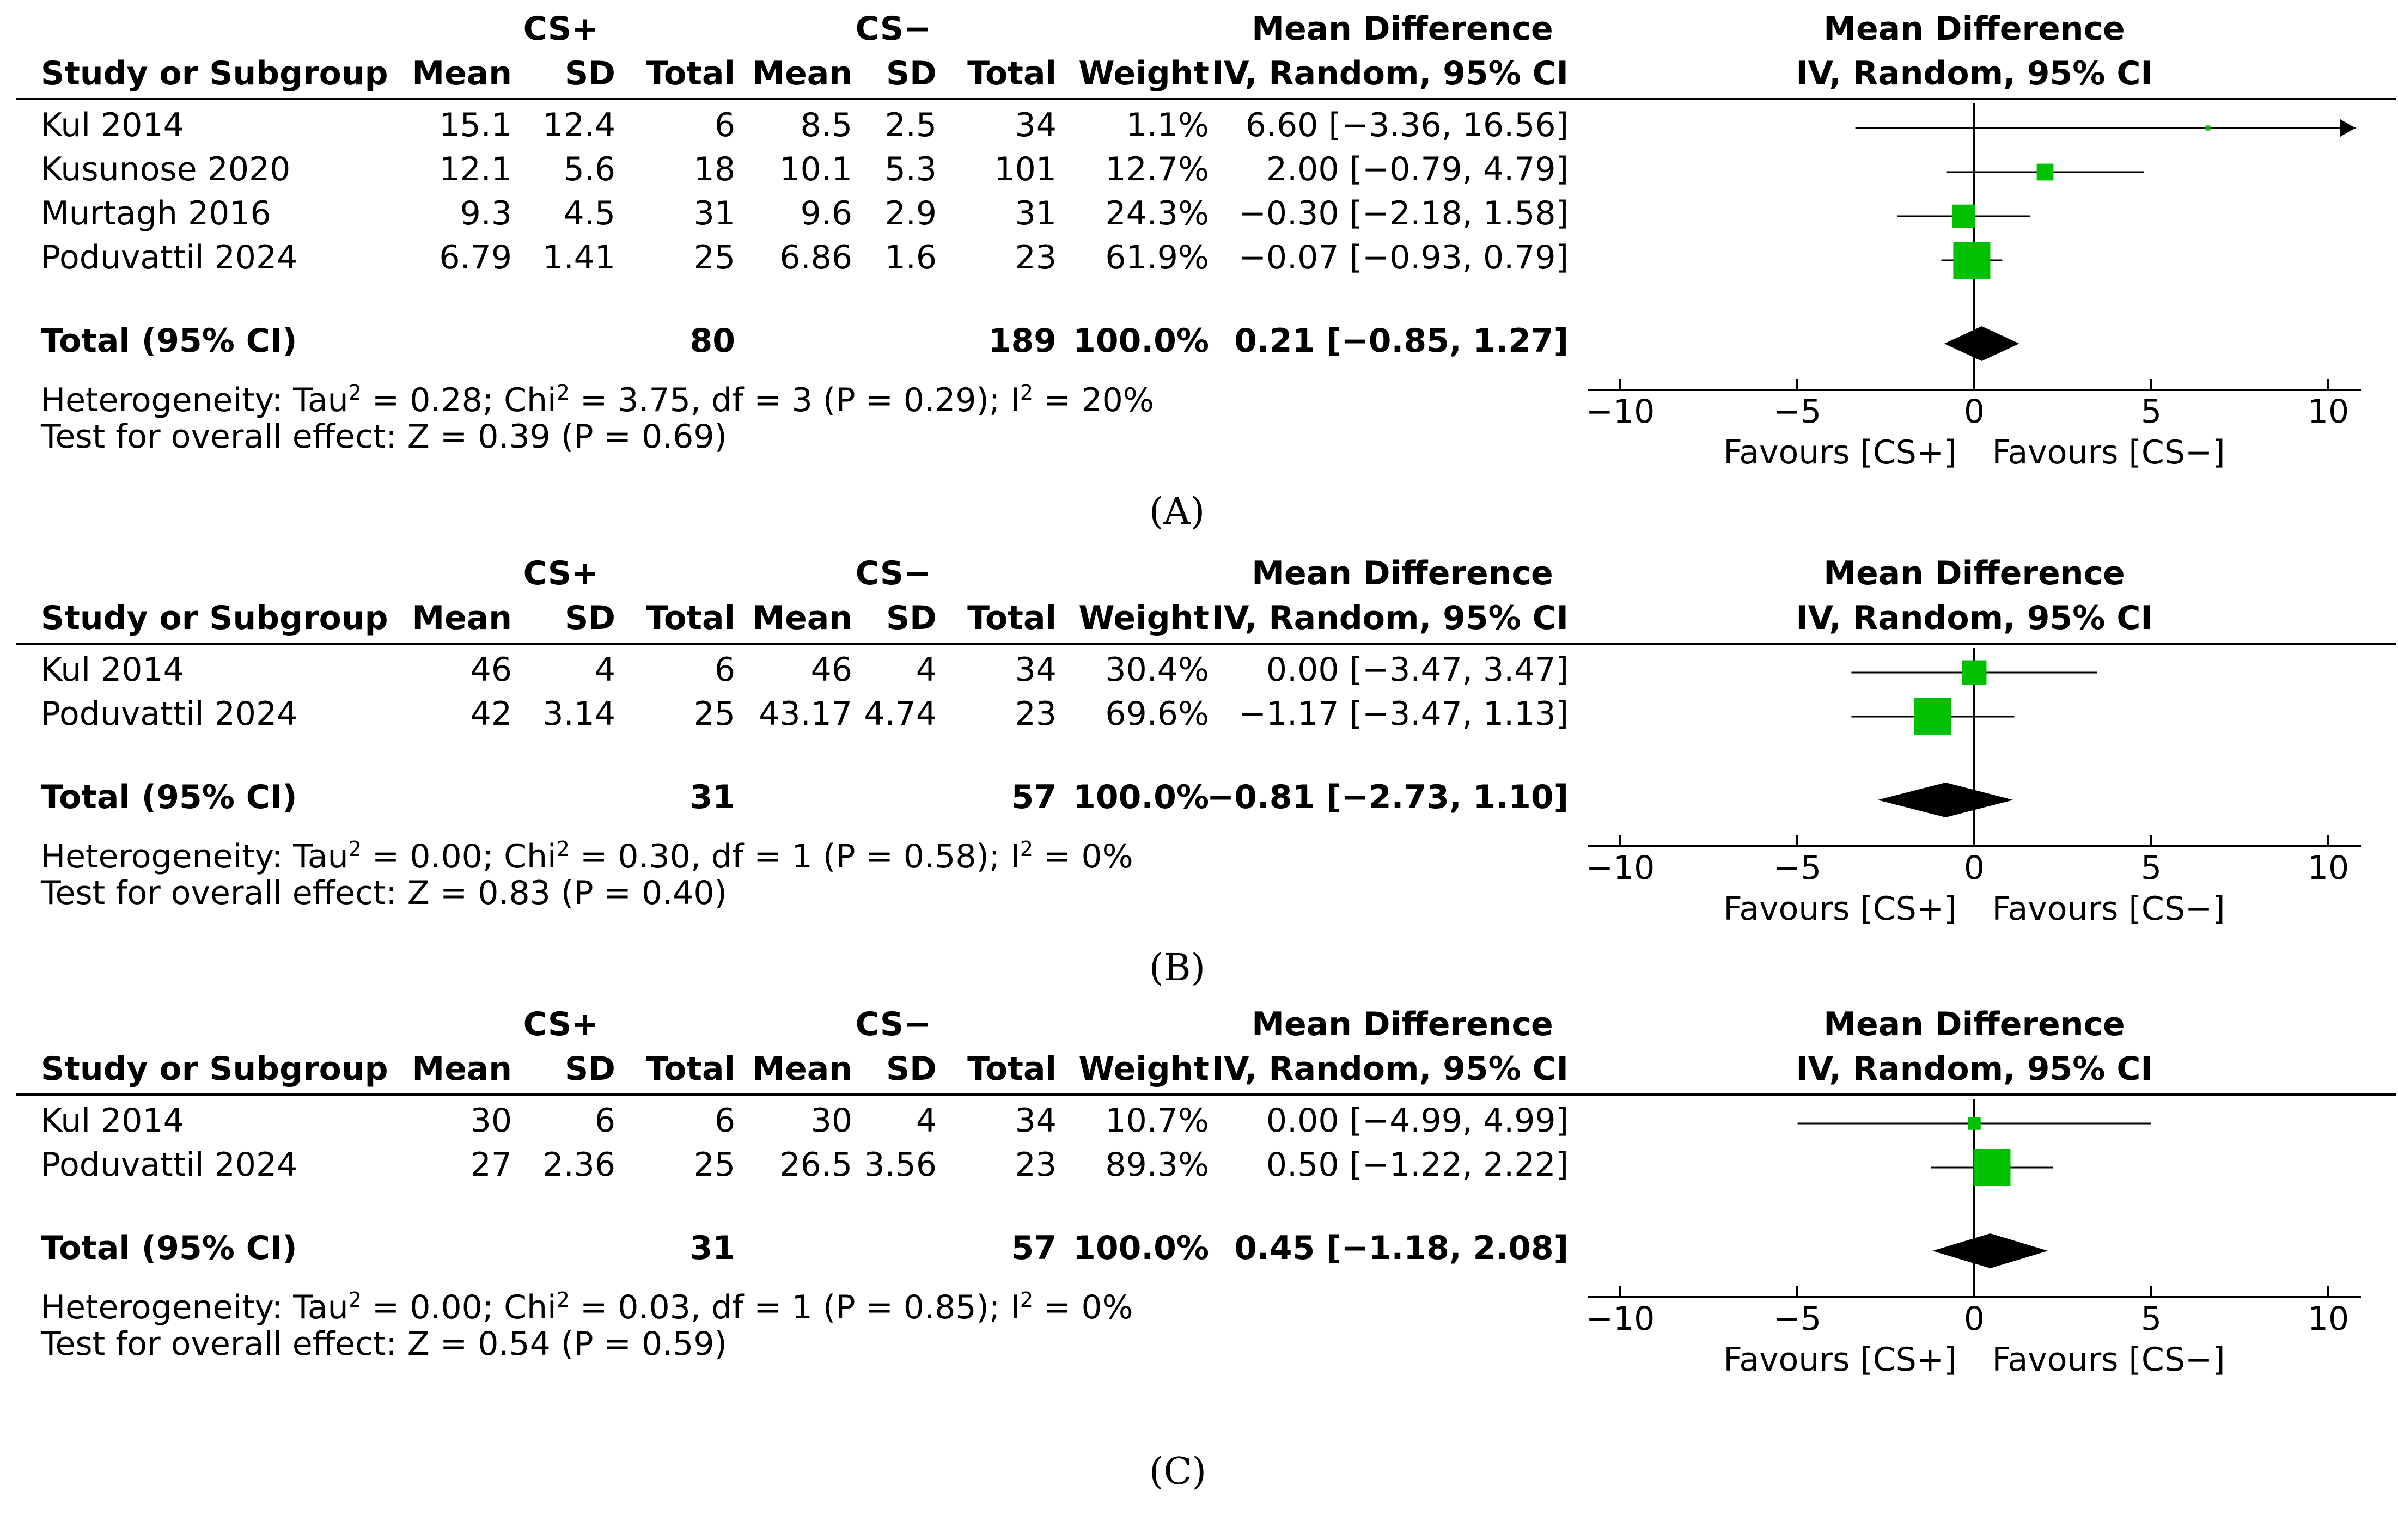 This screenshot has height=1540, width=2398. Describe the element at coordinates (691, 618) in the screenshot. I see `column-header-total: Total` at that location.